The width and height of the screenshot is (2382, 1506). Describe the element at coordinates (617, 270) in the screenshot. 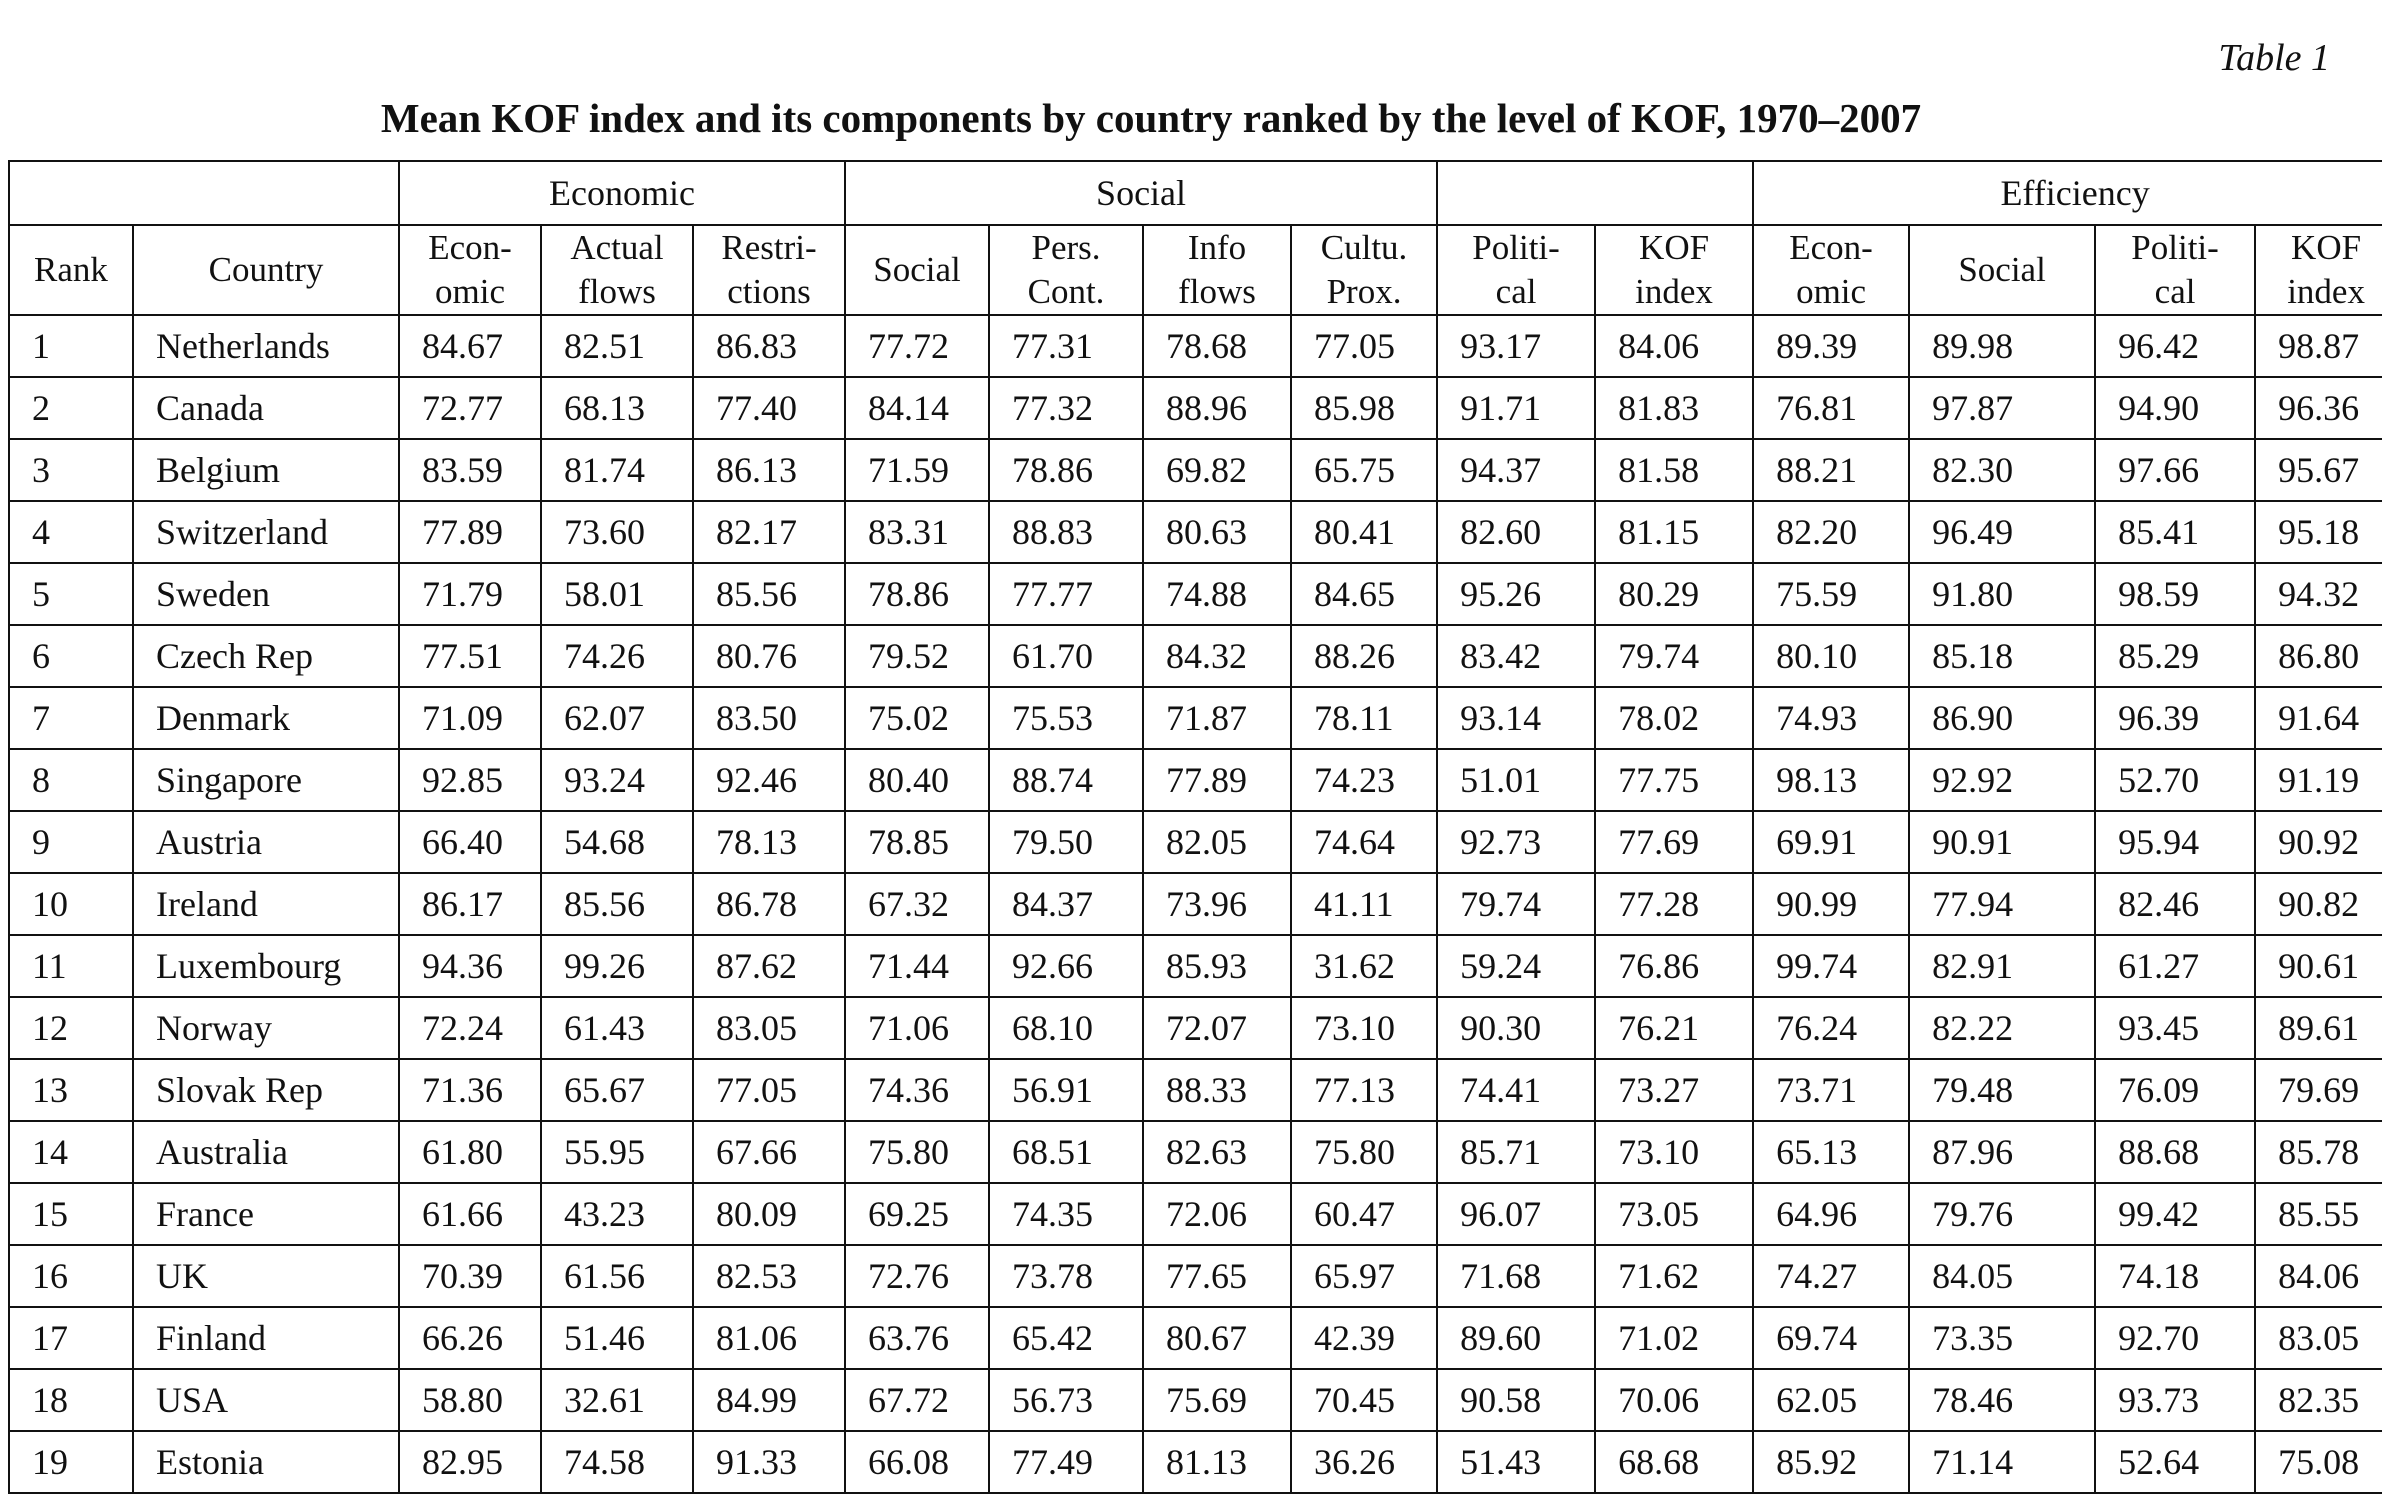

I see `column-header: Actual flows` at that location.